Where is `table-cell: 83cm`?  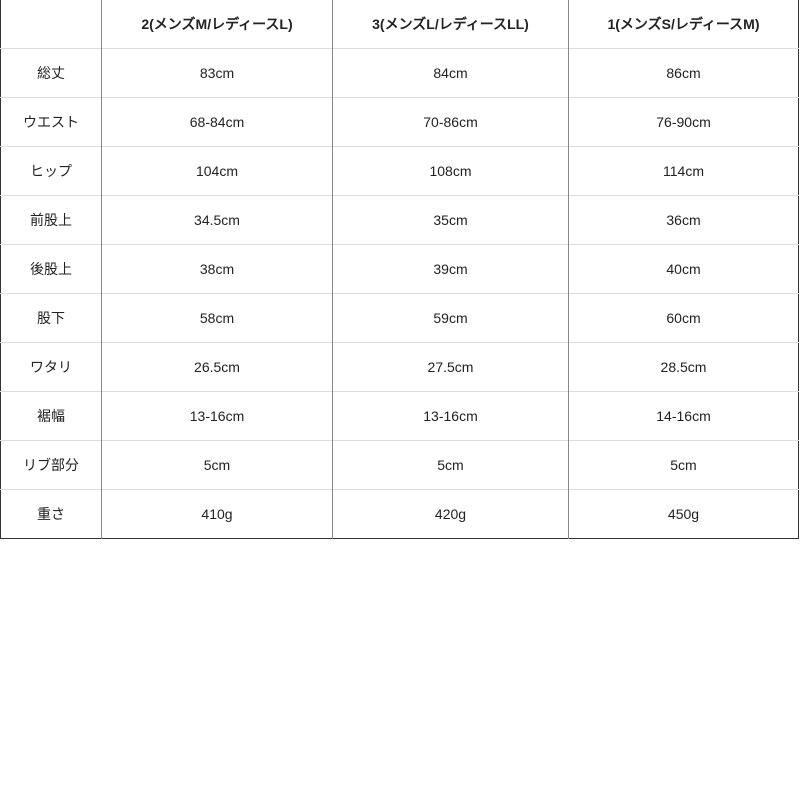 table-cell: 83cm is located at coordinates (217, 73).